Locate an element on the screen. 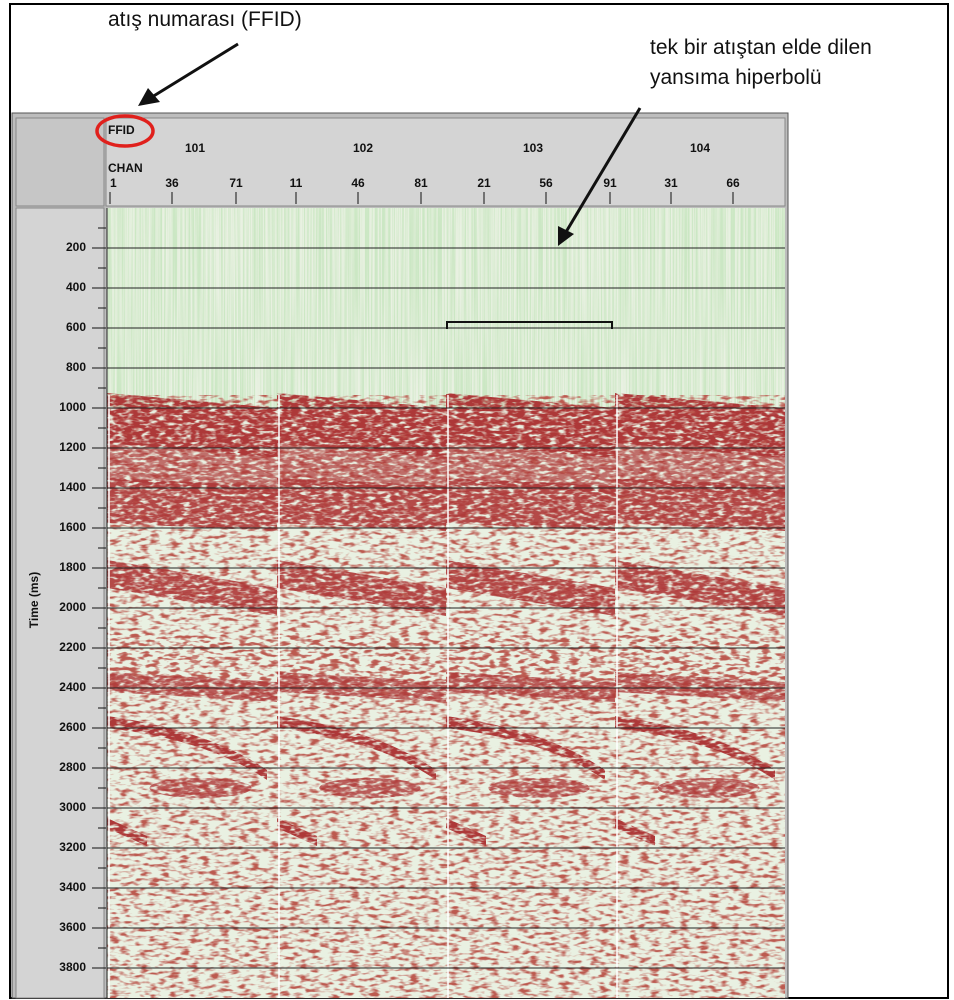 The image size is (954, 1000). time-tick-label: 400 is located at coordinates (76, 287).